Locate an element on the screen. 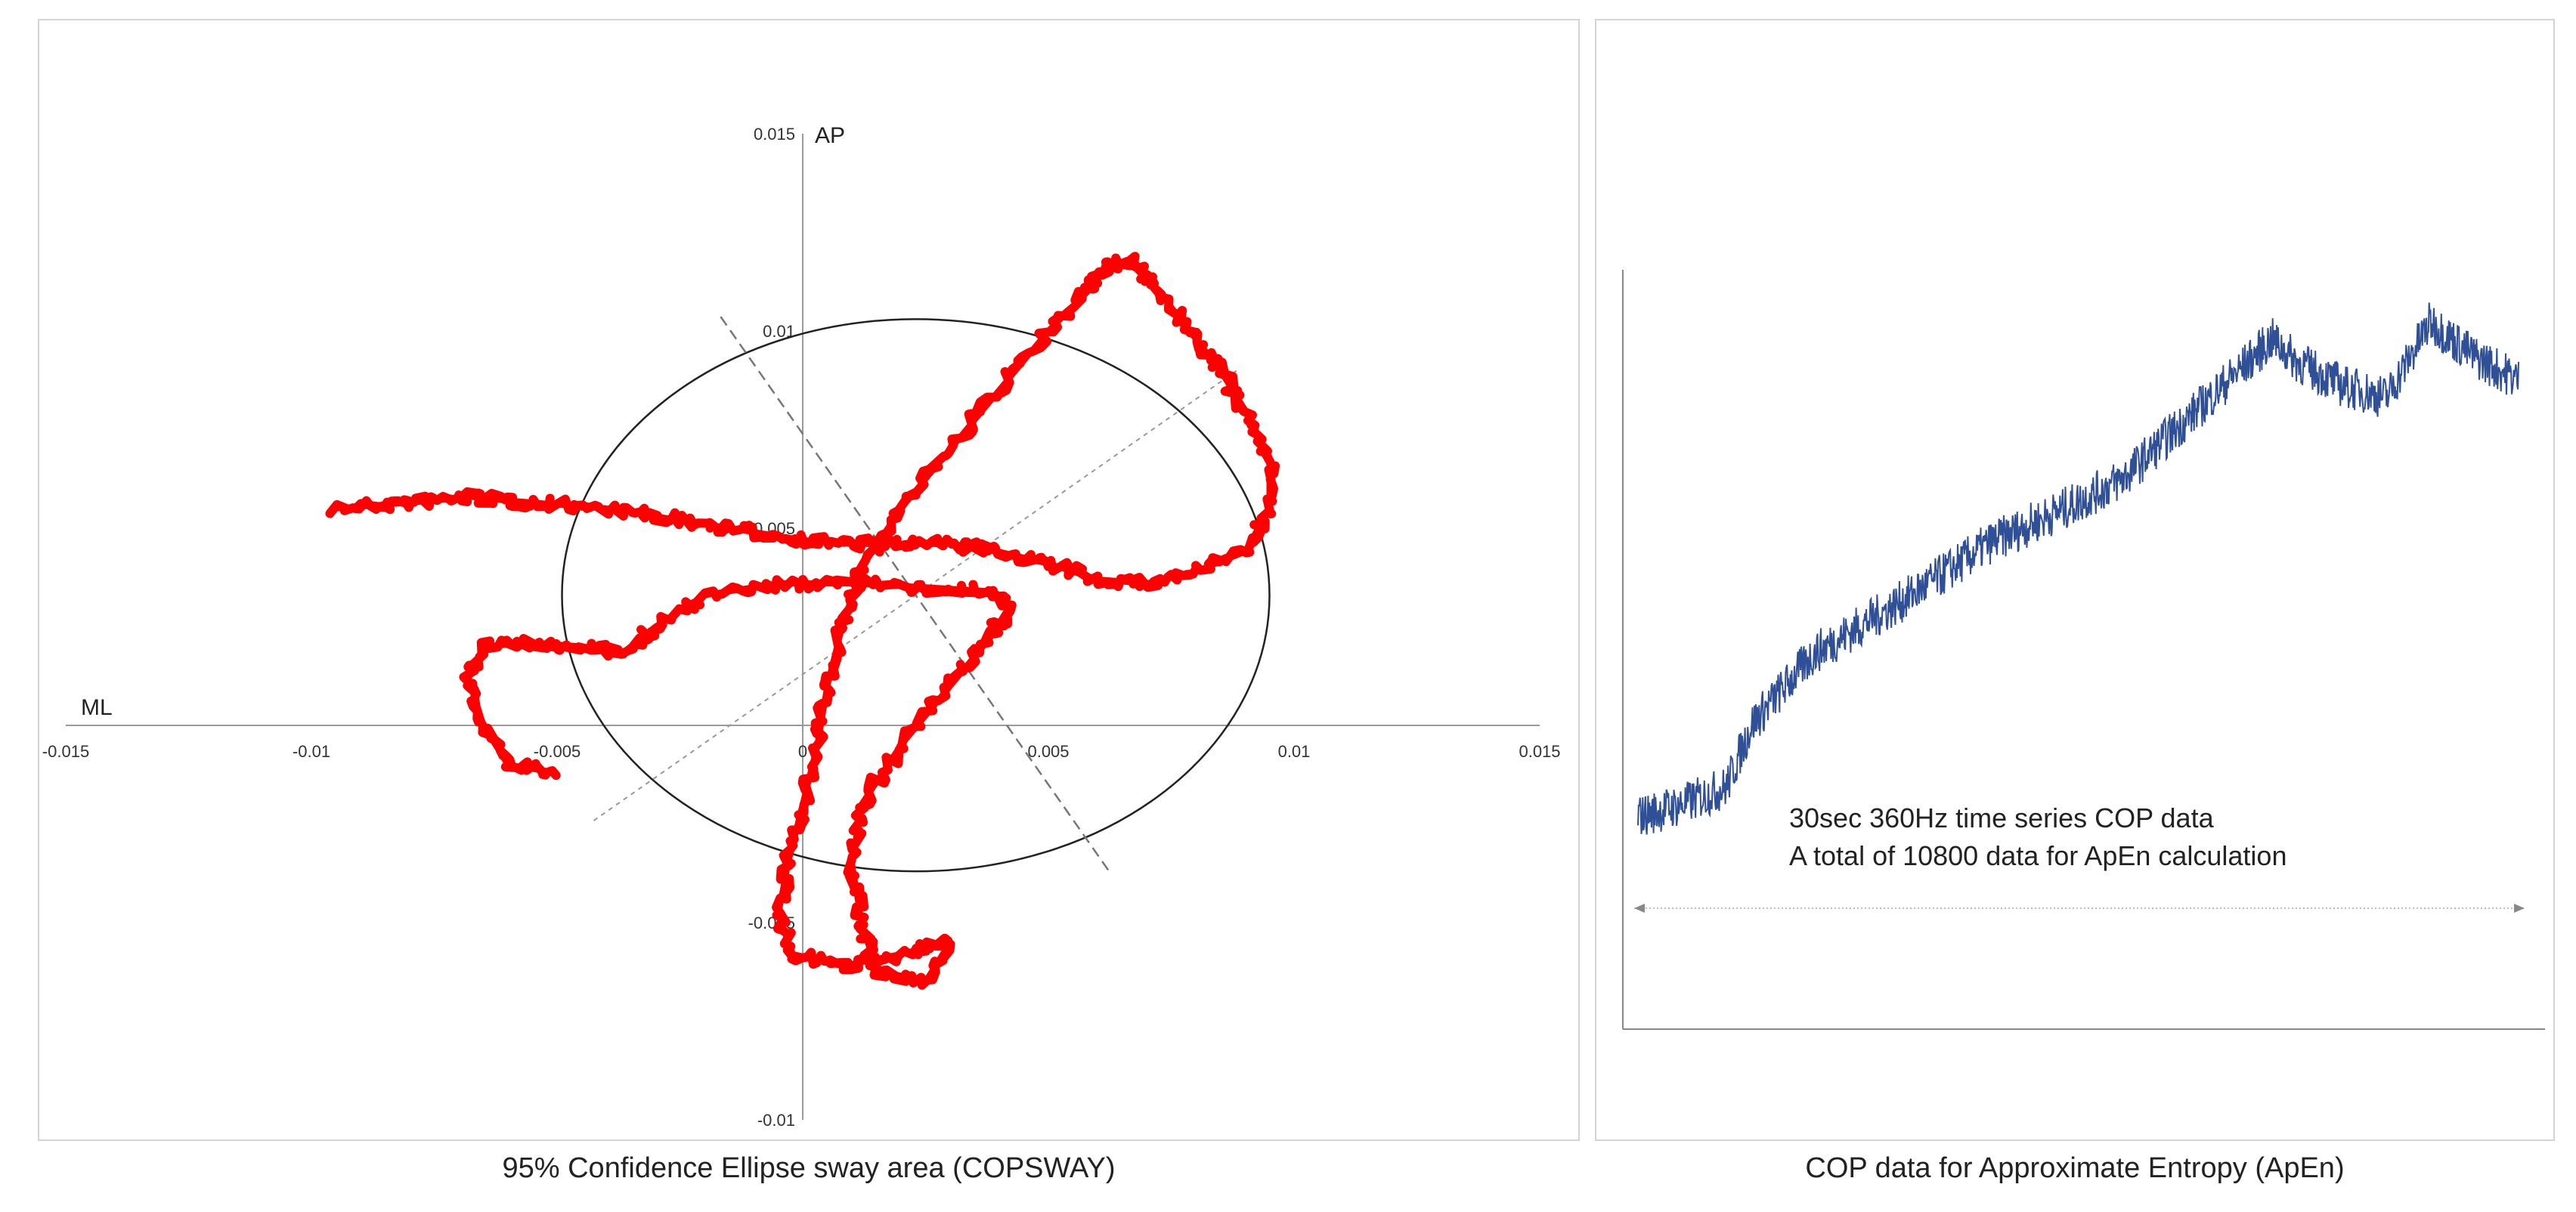  x-tick-label: 0.01 is located at coordinates (1294, 751).